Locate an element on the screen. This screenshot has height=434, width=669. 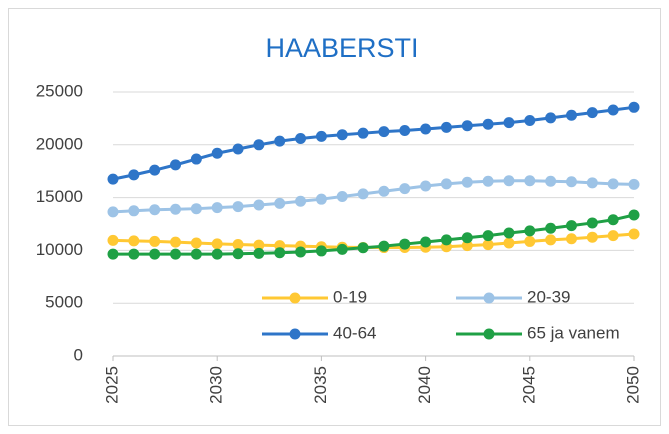
y-tick-label: 5000 is located at coordinates (64, 302).